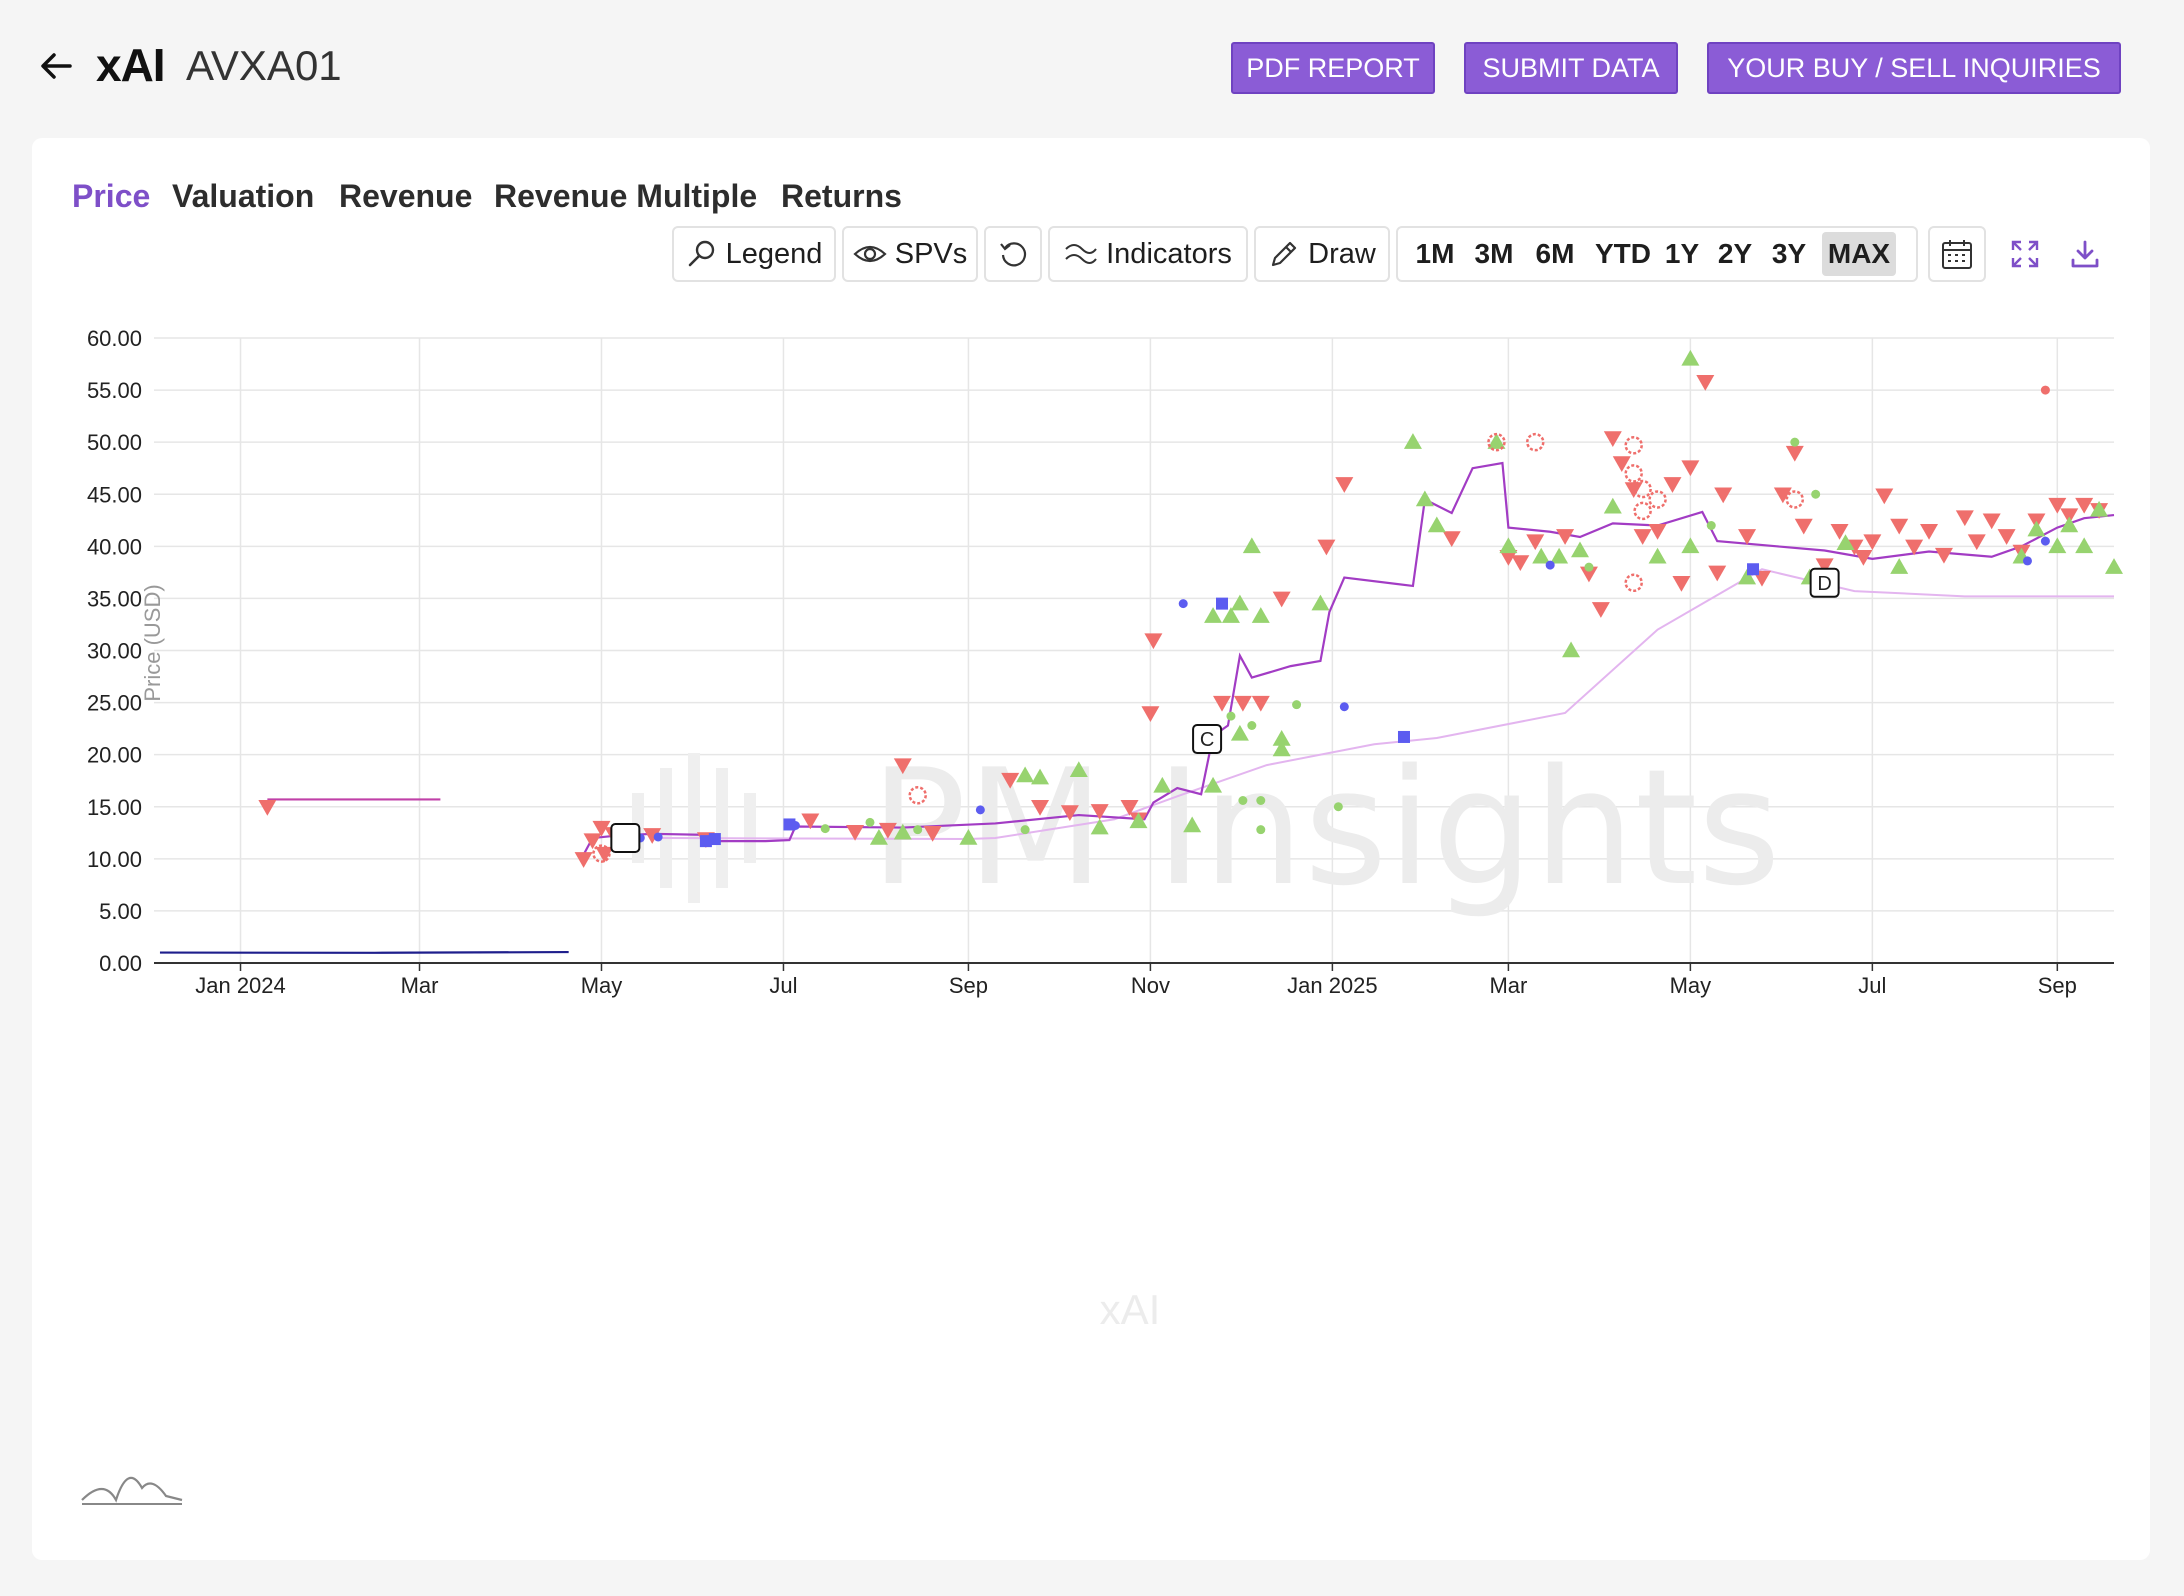 The height and width of the screenshot is (1596, 2184). What do you see at coordinates (420, 985) in the screenshot?
I see `x-tick-label: Mar` at bounding box center [420, 985].